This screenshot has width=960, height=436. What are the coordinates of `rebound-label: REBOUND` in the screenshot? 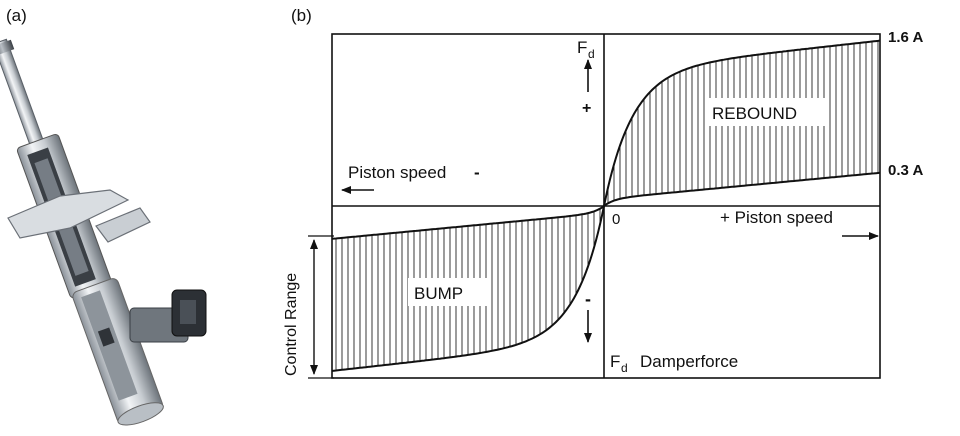 It's located at (754, 113).